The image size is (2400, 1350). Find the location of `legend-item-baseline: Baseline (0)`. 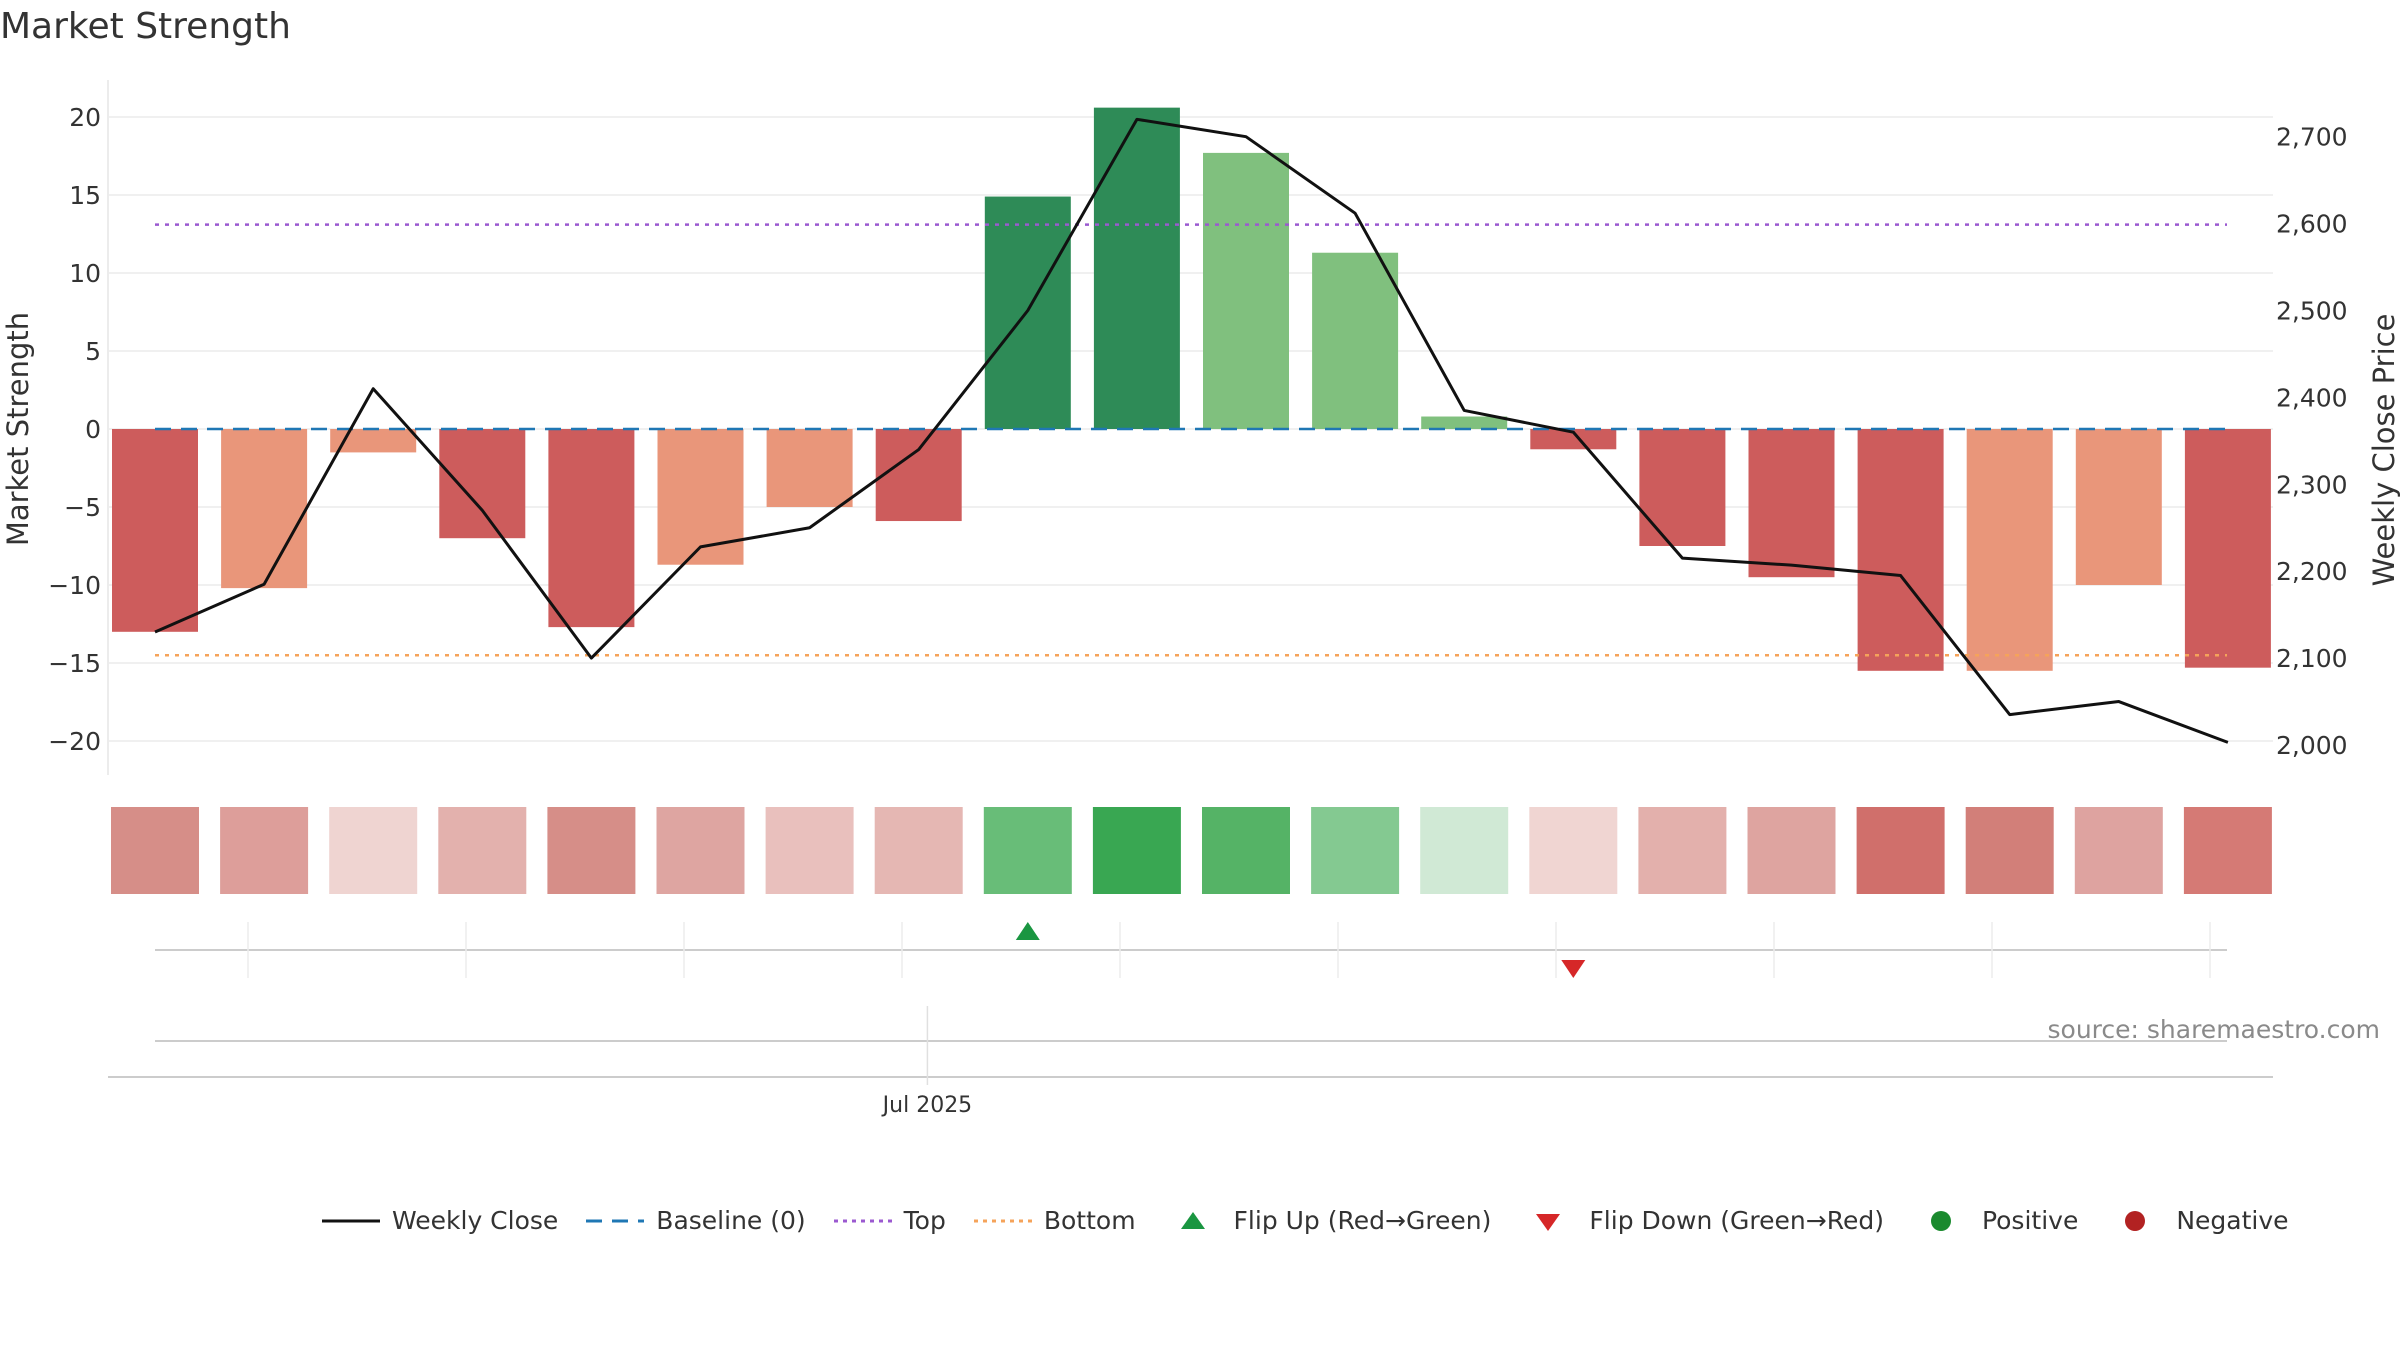

legend-item-baseline: Baseline (0) is located at coordinates (695, 1220).